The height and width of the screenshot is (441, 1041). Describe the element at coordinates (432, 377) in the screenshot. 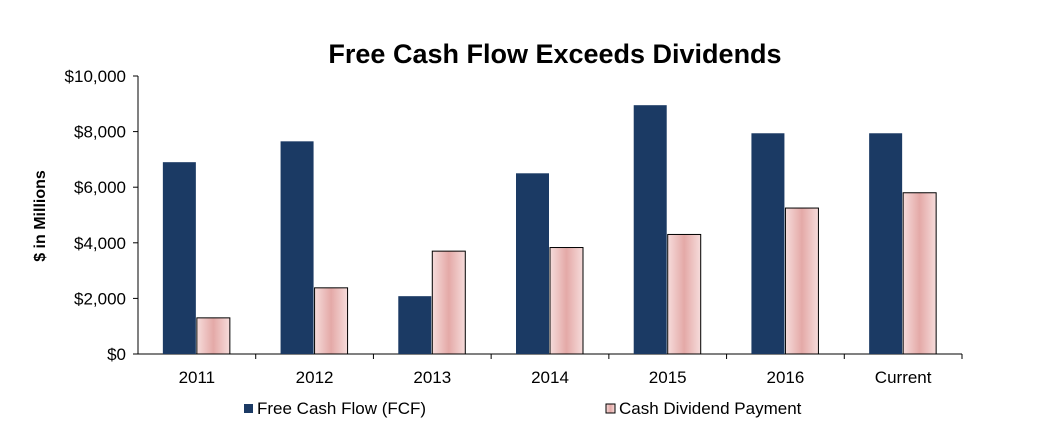

I see `x-tick-label: 2013` at that location.